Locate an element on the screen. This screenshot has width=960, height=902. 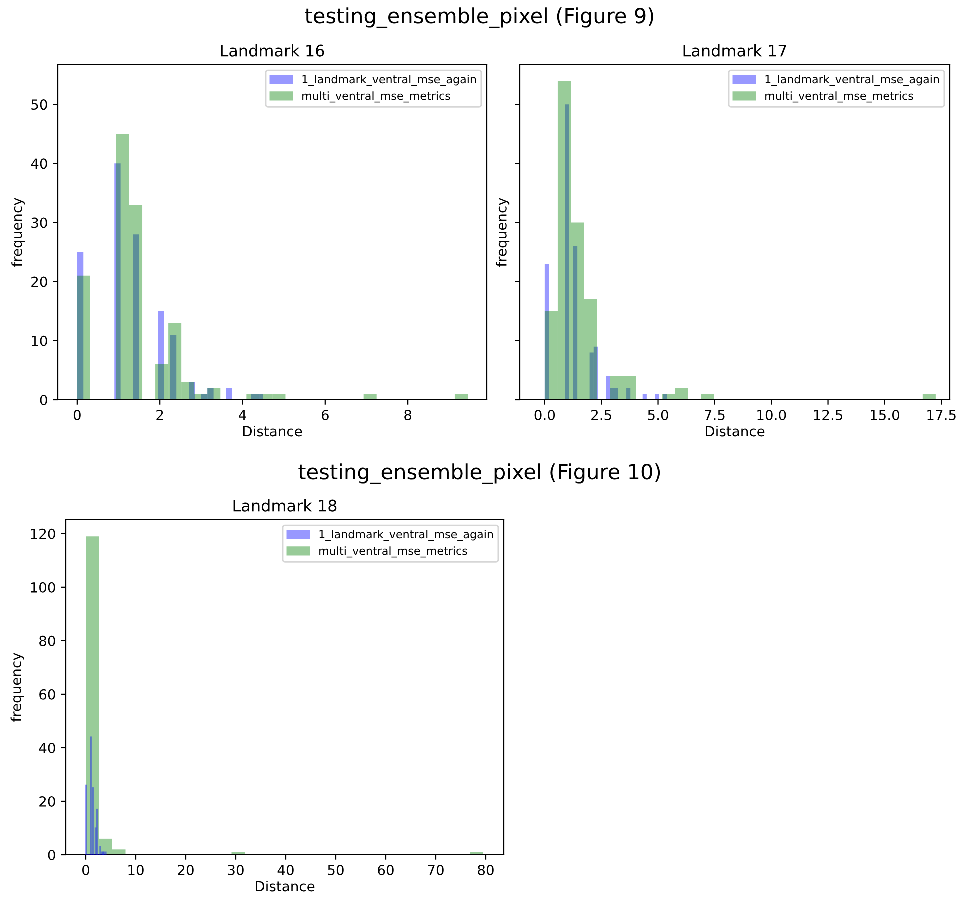
x-tick-label: 5.0 is located at coordinates (658, 415).